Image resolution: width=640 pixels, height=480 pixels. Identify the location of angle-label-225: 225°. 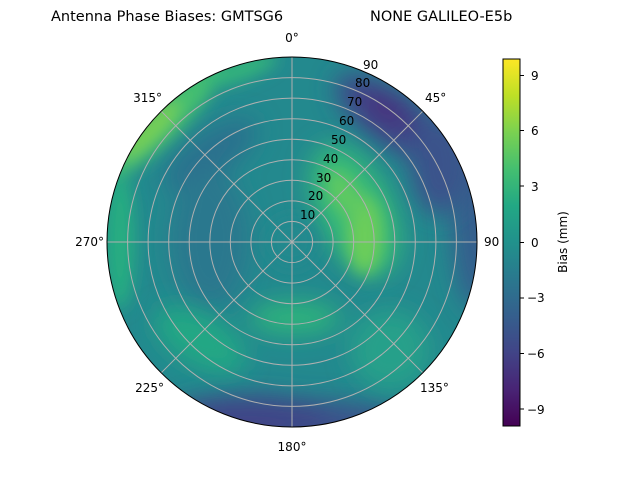
(149, 388).